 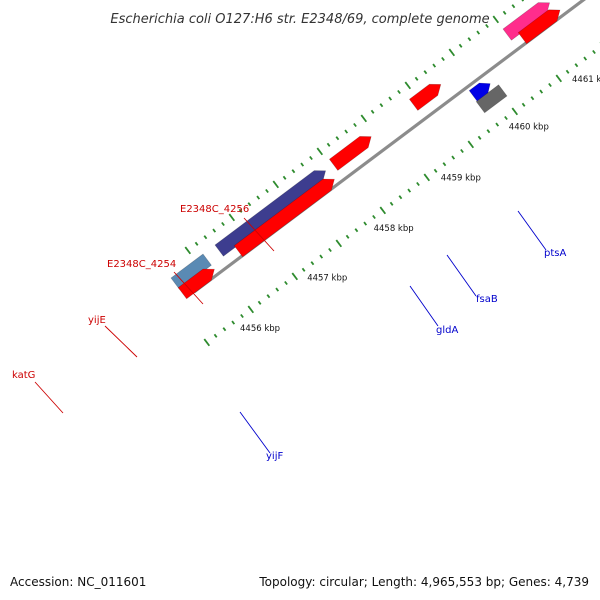 I want to click on yije-cds, so click(x=350, y=153).